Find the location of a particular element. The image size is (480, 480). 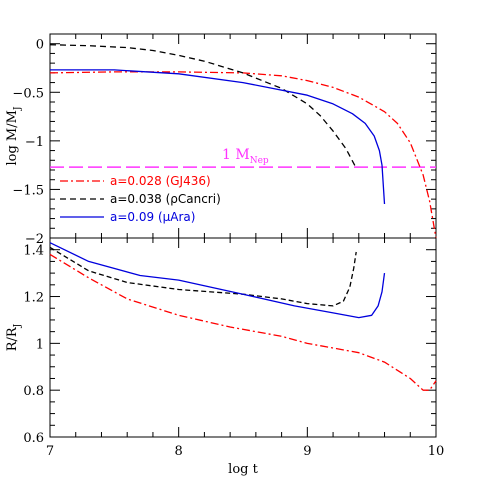

x-axis-label: log t is located at coordinates (243, 469).